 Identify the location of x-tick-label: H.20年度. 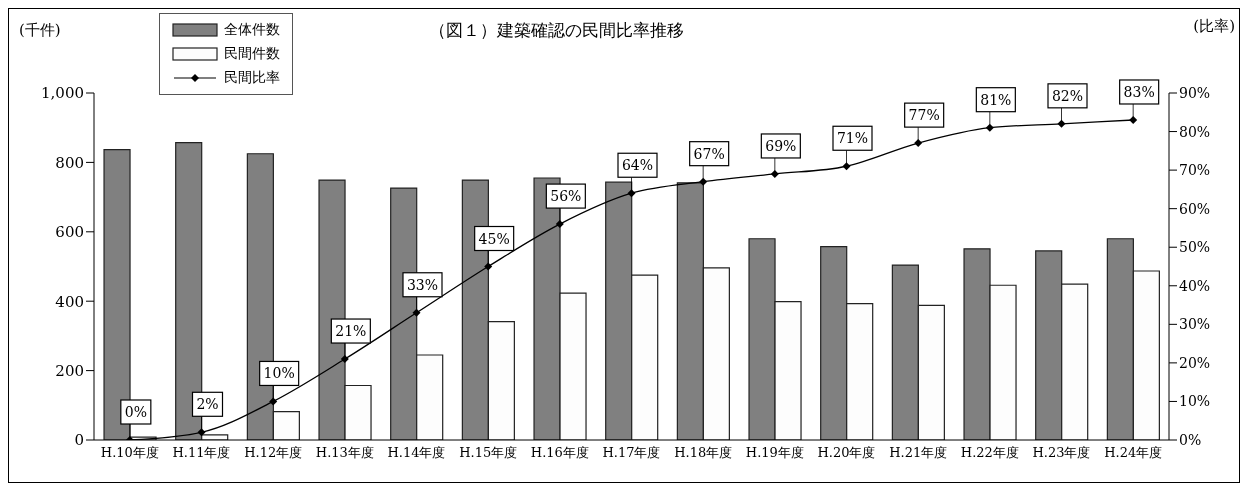
(846, 453).